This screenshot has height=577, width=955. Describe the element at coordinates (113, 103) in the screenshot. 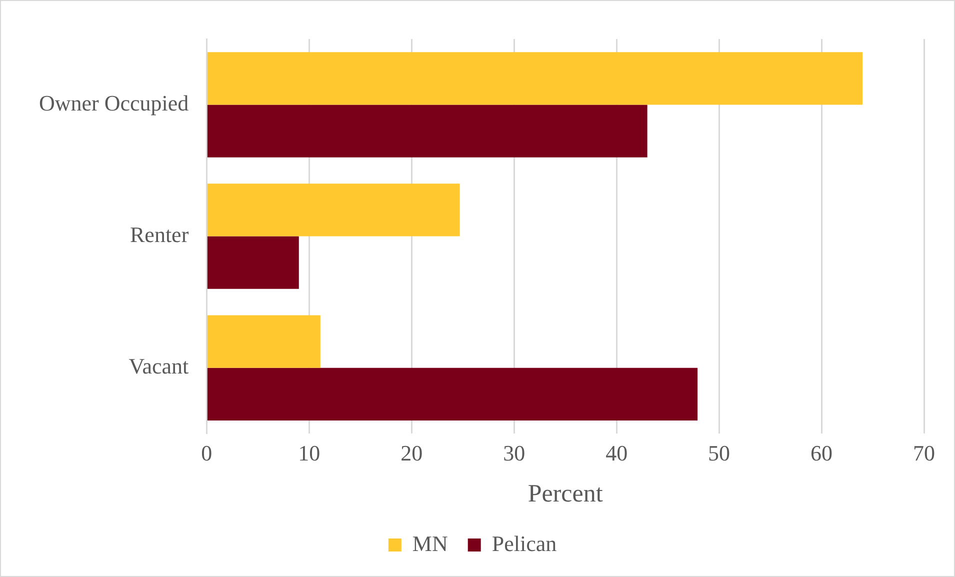

I see `y-tick-label: Owner Occupied` at that location.